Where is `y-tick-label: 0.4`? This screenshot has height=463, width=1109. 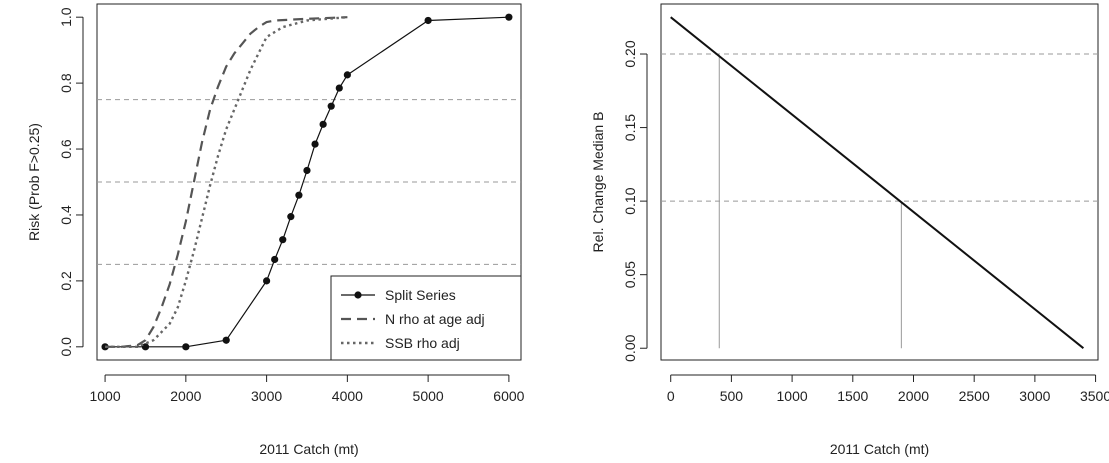
y-tick-label: 0.4 is located at coordinates (66, 215).